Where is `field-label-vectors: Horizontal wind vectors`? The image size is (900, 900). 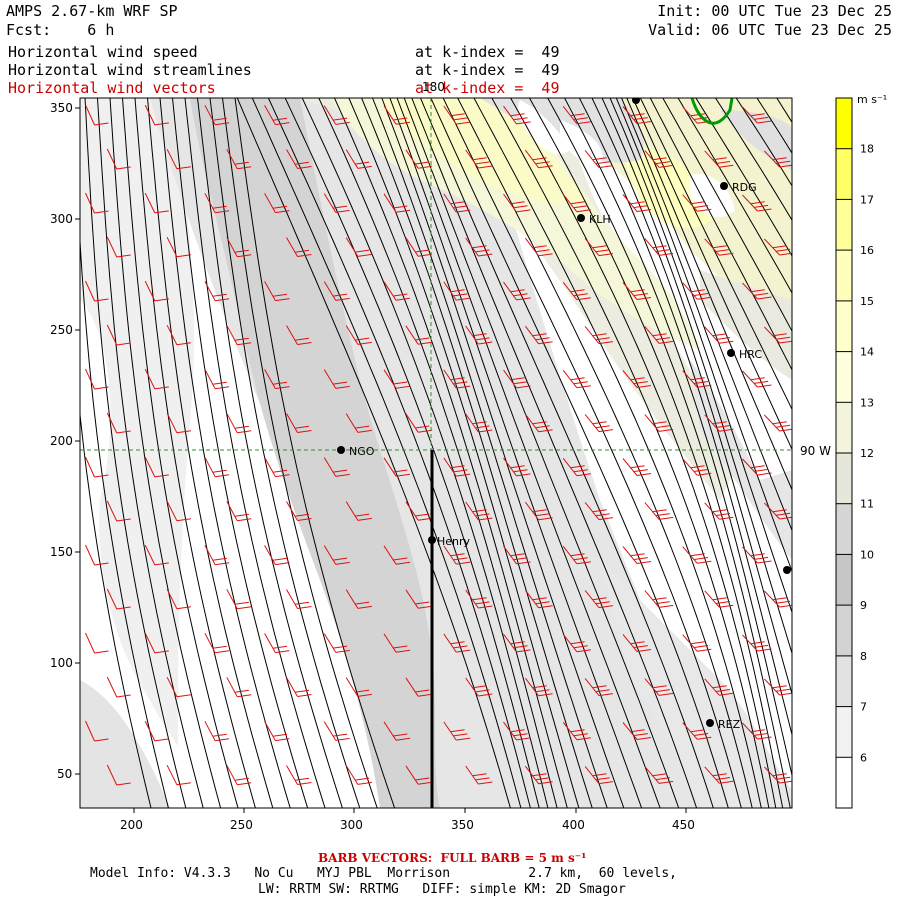
field-label-vectors: Horizontal wind vectors is located at coordinates (112, 88).